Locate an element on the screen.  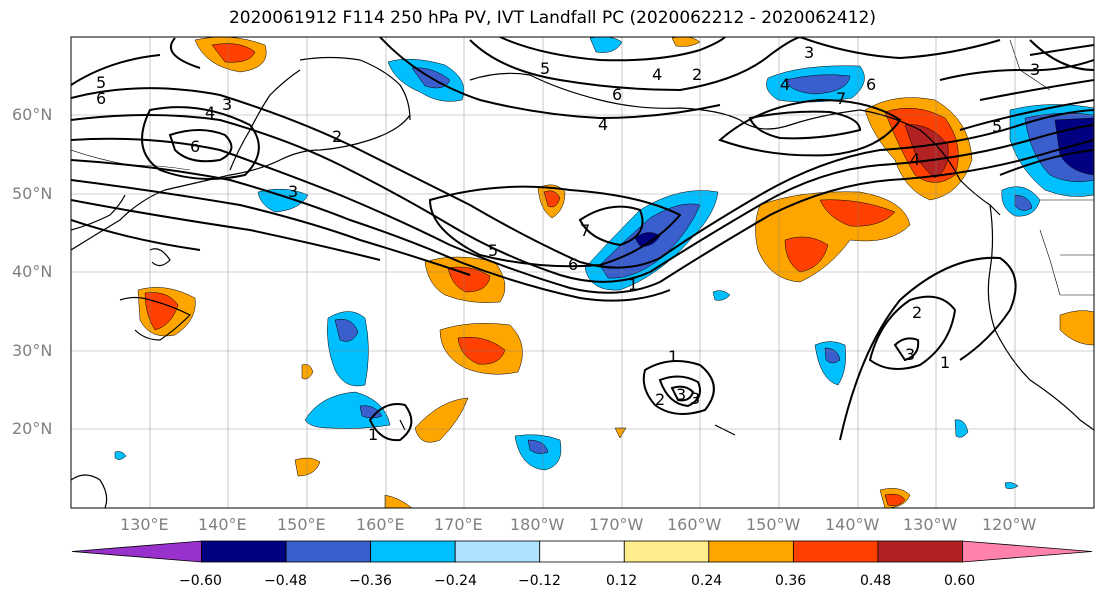
lat-label: 40°N is located at coordinates (32, 271).